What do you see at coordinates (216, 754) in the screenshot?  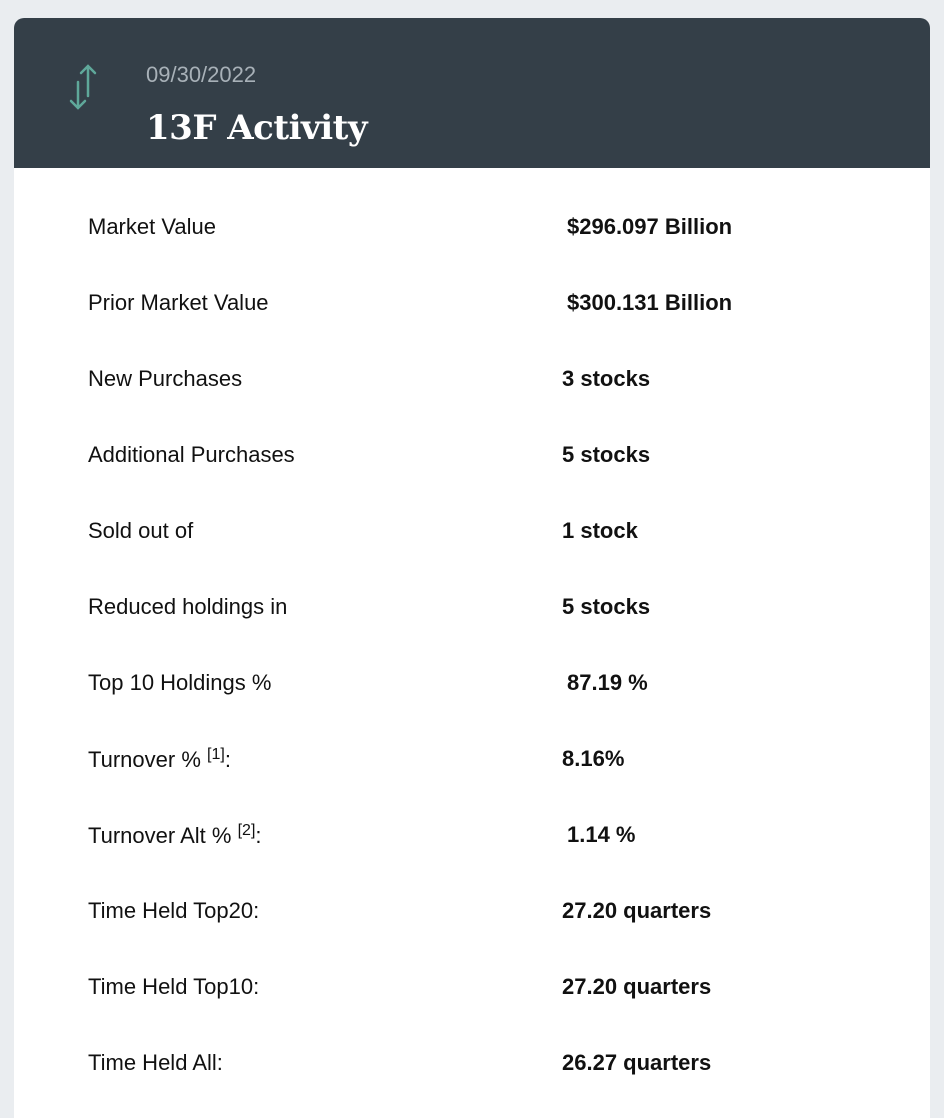 I see `footnote-link-1: [1]` at bounding box center [216, 754].